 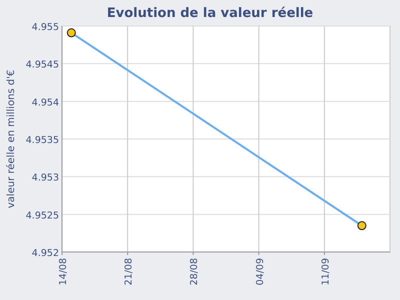 I want to click on x-tick-label: 04/09, so click(x=260, y=272).